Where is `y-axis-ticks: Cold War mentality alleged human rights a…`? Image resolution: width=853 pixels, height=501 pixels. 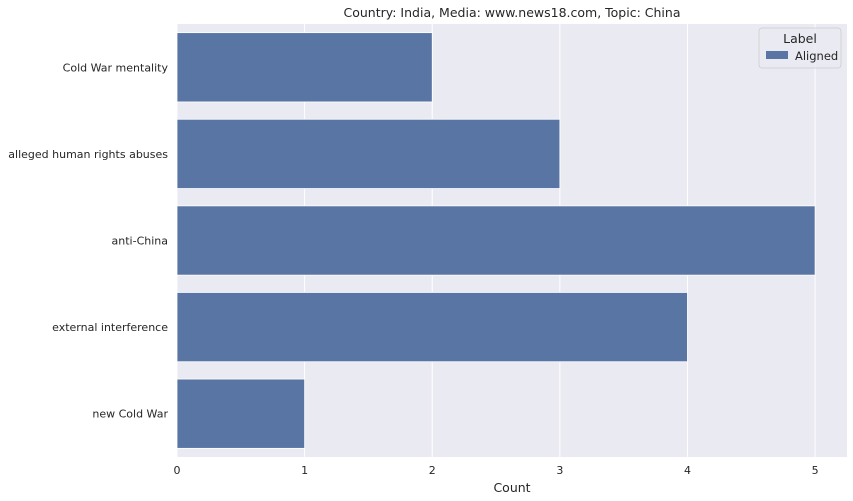 y-axis-ticks: Cold War mentality alleged human rights a… is located at coordinates (88, 240).